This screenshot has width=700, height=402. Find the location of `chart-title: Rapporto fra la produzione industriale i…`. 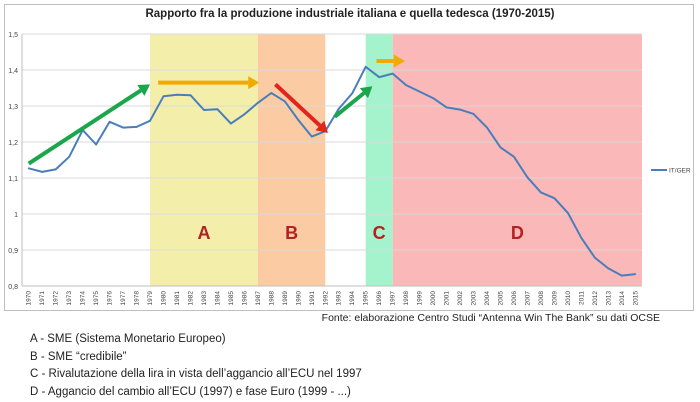

chart-title: Rapporto fra la produzione industriale i… is located at coordinates (350, 14).